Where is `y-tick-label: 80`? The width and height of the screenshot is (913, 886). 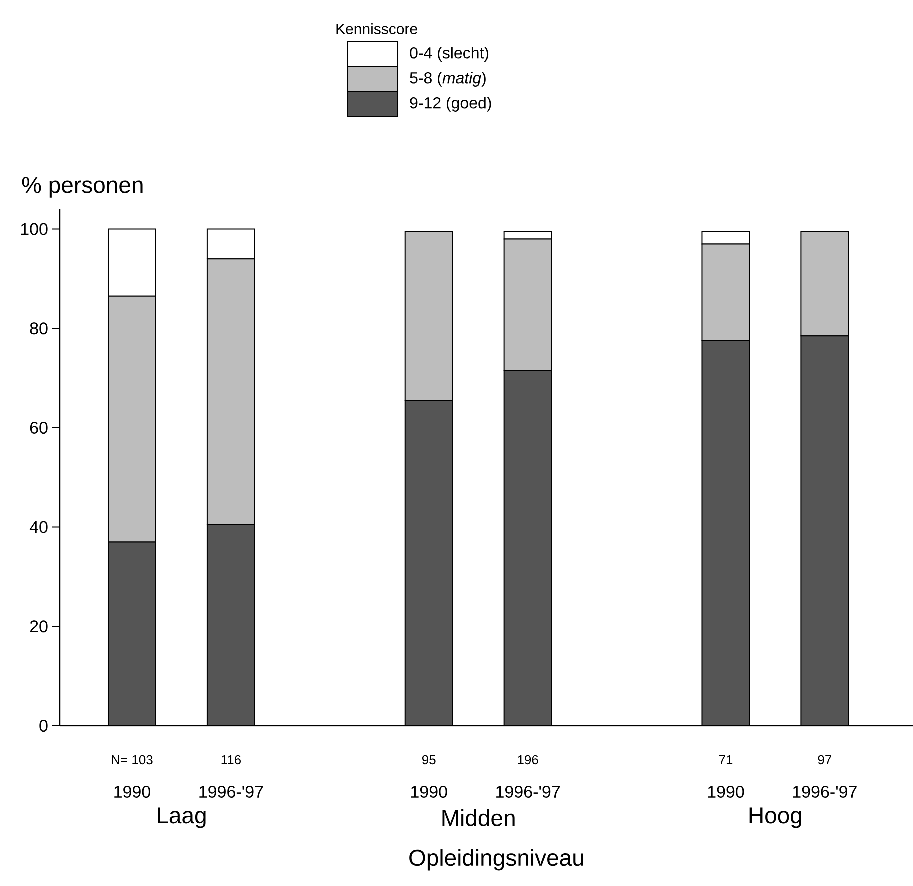 y-tick-label: 80 is located at coordinates (39, 328).